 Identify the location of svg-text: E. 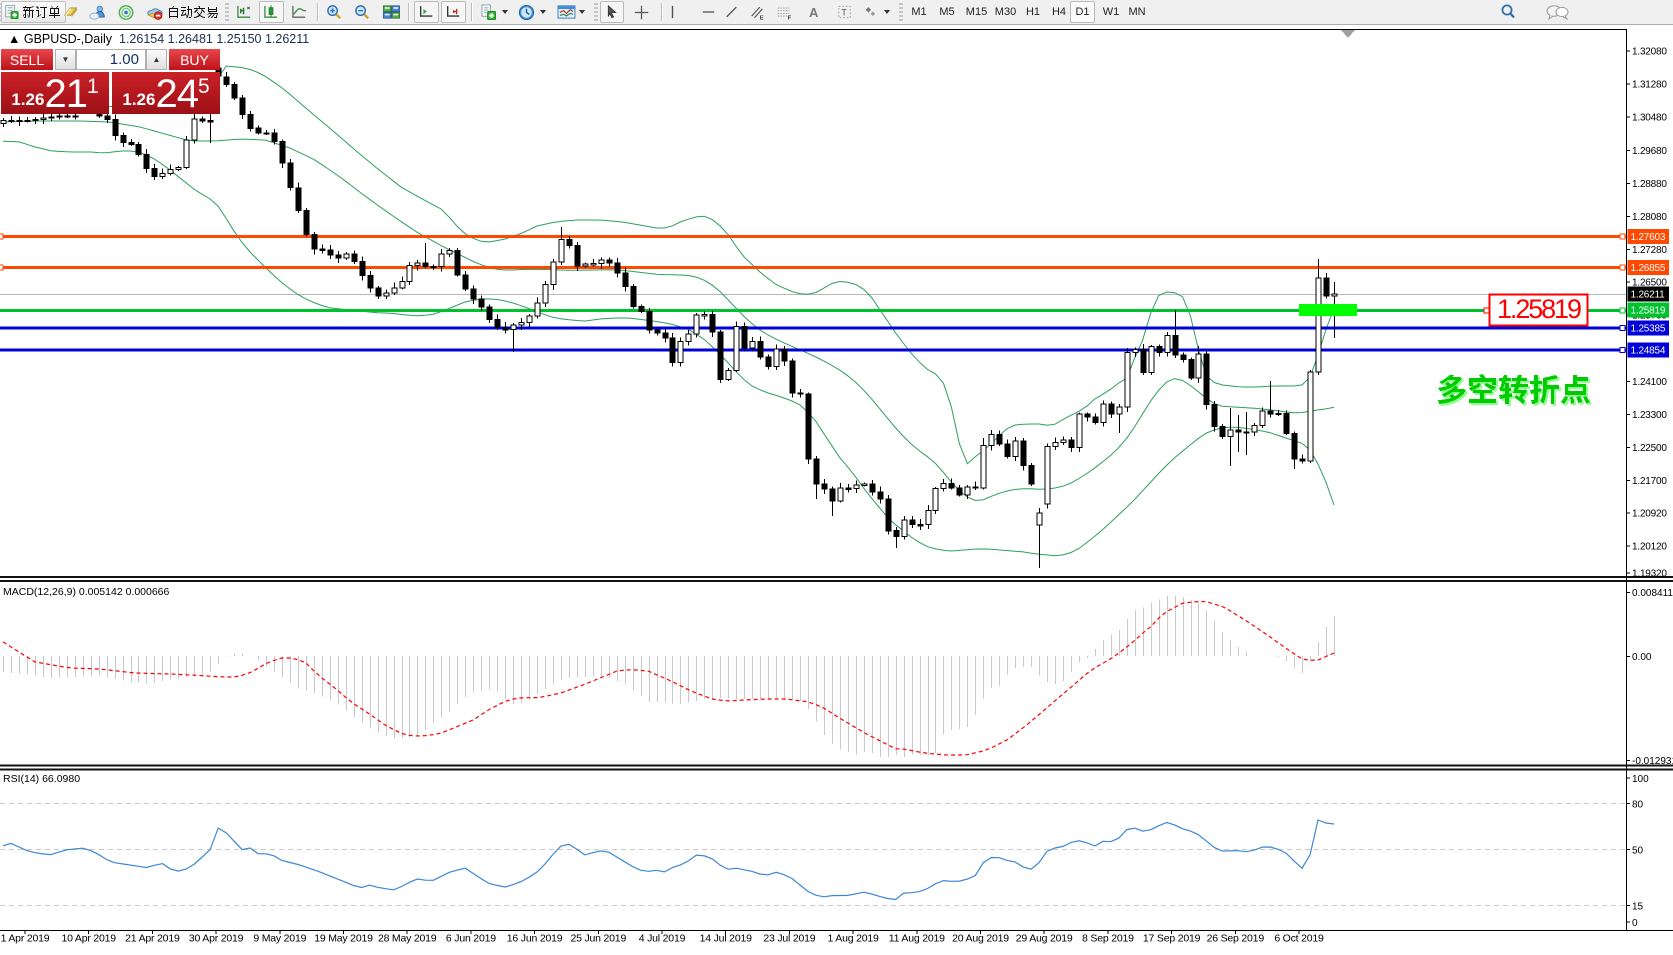
(762, 17).